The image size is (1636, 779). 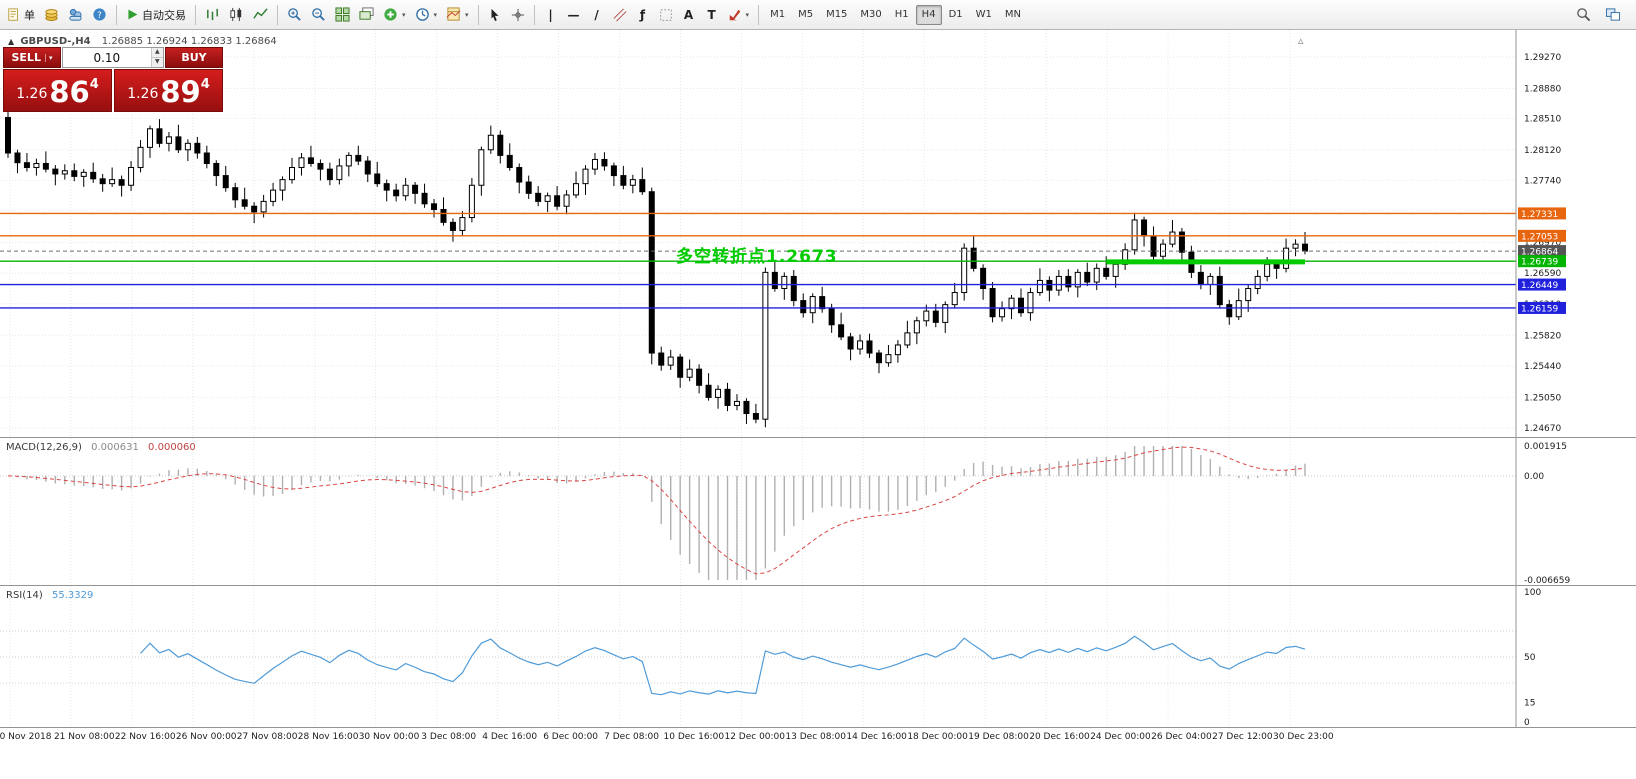 I want to click on line-chart-icon, so click(x=260, y=13).